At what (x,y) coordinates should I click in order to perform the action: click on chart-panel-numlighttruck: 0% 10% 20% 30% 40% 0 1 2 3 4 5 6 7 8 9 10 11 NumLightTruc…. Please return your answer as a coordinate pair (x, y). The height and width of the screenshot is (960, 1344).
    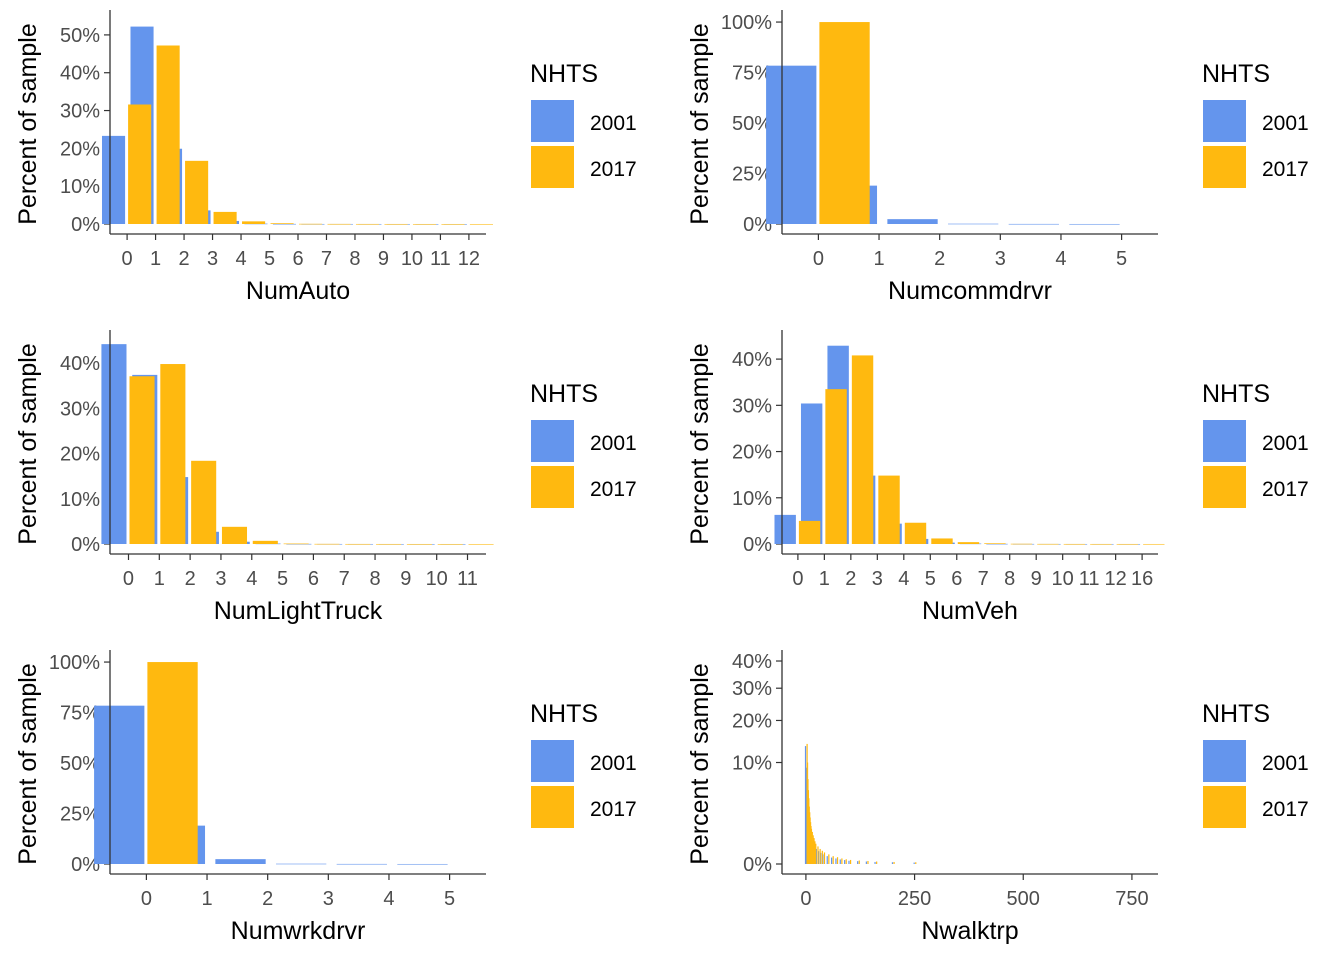
    Looking at the image, I should click on (325, 477).